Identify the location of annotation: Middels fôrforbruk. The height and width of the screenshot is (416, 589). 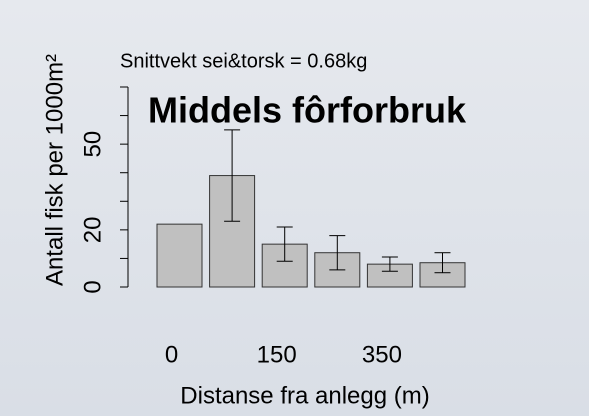
(307, 110).